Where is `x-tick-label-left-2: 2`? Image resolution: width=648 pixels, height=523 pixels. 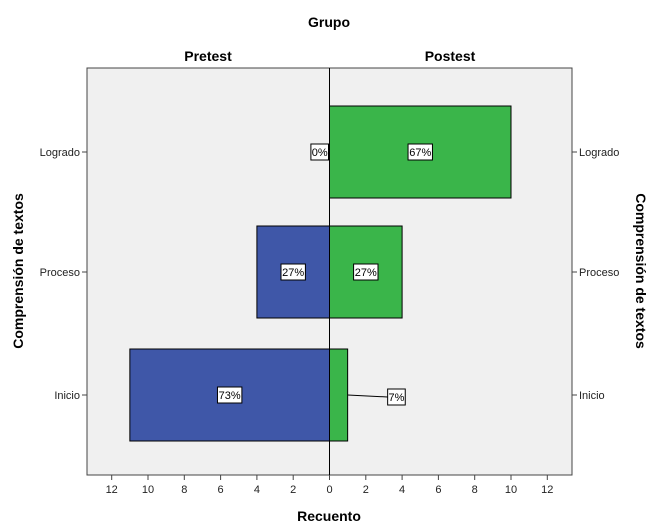 x-tick-label-left-2: 2 is located at coordinates (293, 490).